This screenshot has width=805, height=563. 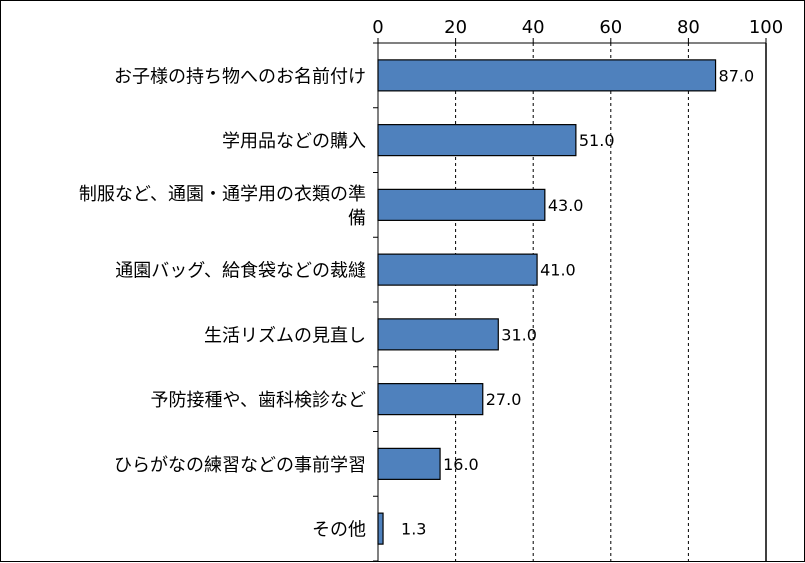 I want to click on category-label-4-line-0: 生活リズムの見直し, so click(x=285, y=335).